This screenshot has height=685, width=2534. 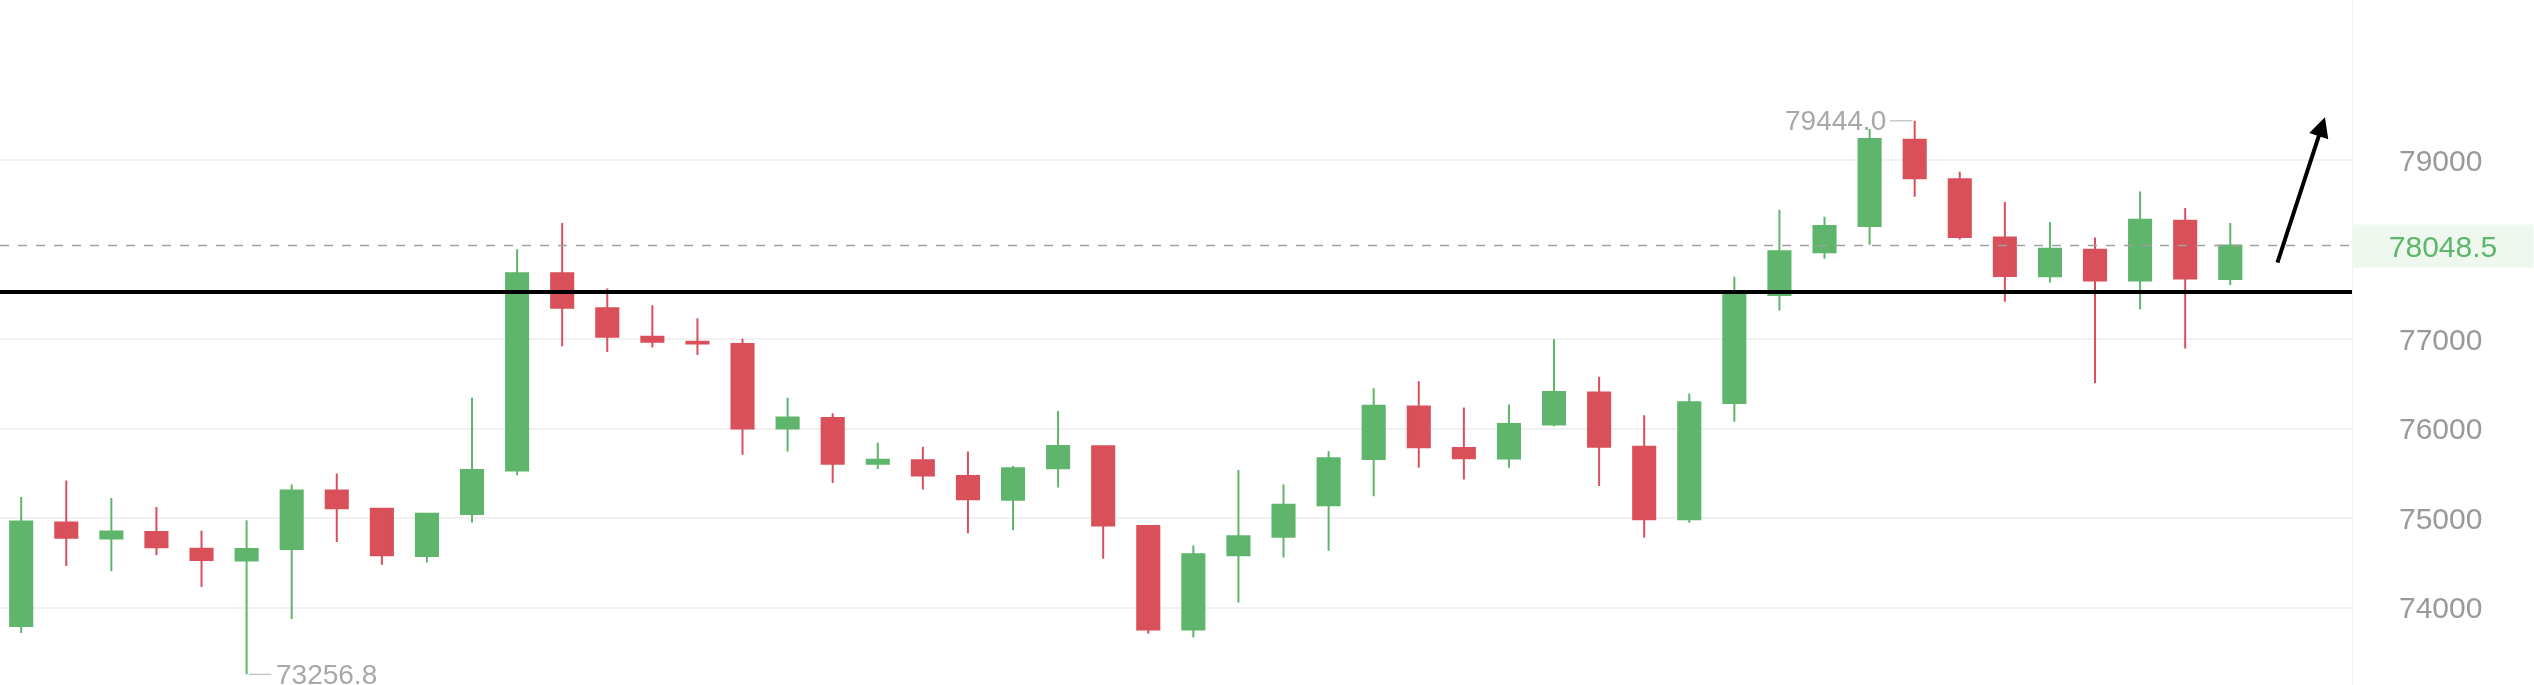 What do you see at coordinates (2441, 339) in the screenshot?
I see `y-tick-label: 77000` at bounding box center [2441, 339].